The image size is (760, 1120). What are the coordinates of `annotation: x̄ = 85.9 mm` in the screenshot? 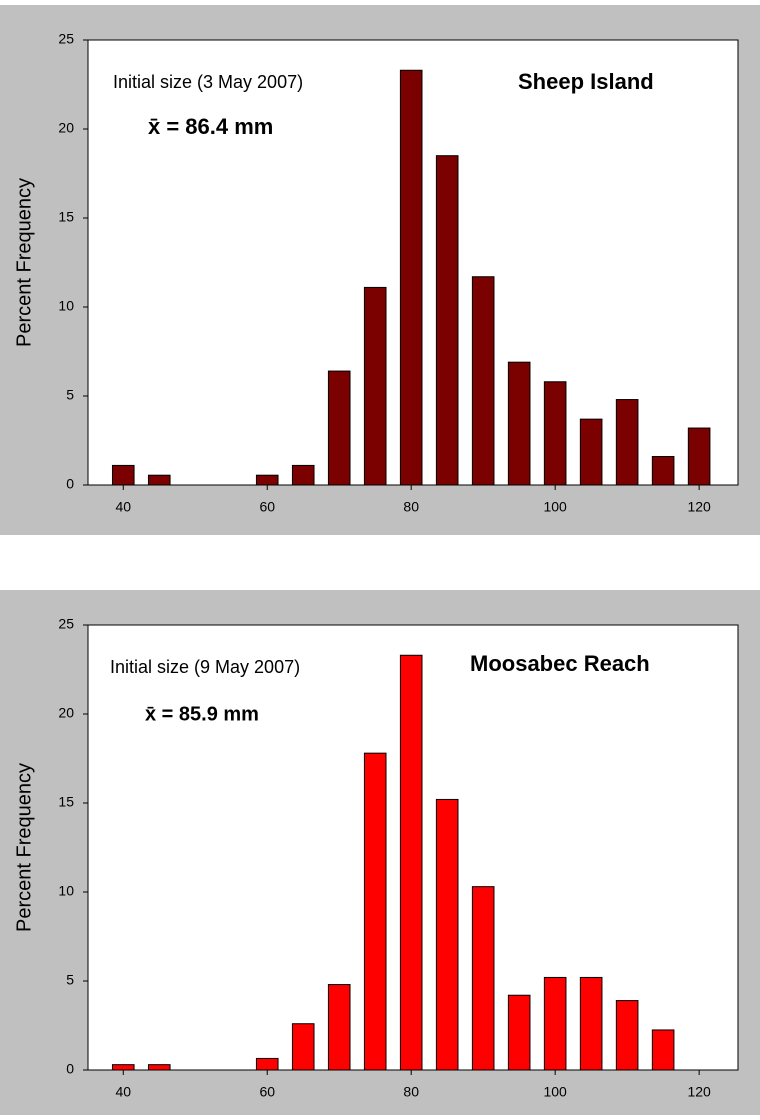 It's located at (202, 714).